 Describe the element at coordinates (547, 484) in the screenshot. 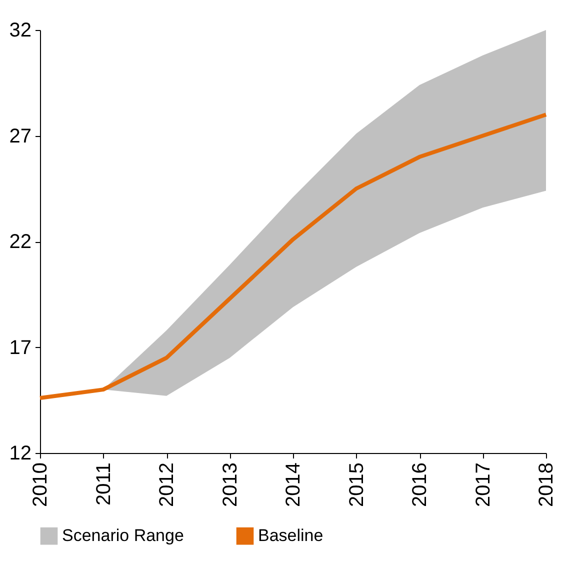

I see `x-tick-label: 2018` at that location.